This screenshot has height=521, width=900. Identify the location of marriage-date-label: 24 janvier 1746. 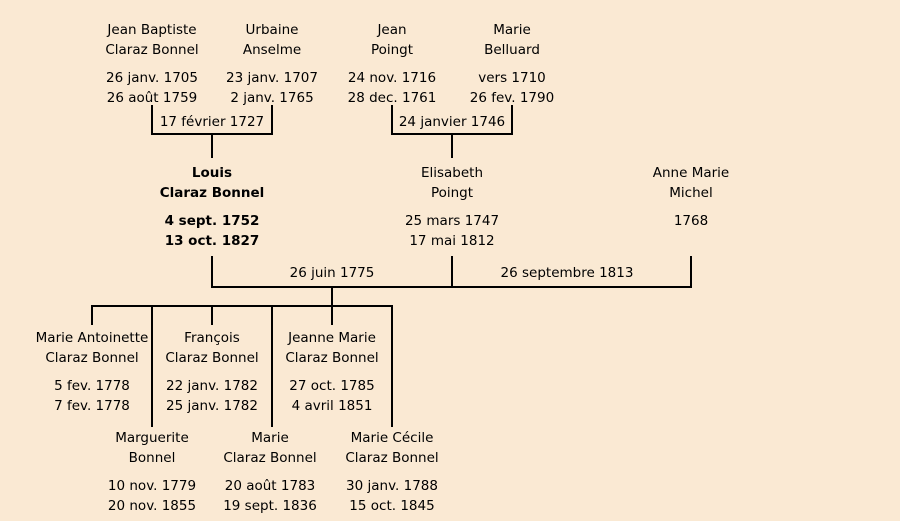
(452, 122).